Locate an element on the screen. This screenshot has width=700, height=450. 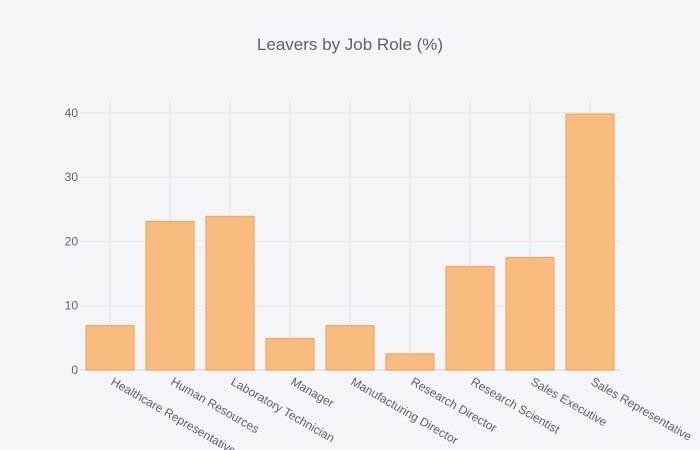
y-tick-label: 0 is located at coordinates (74, 370).